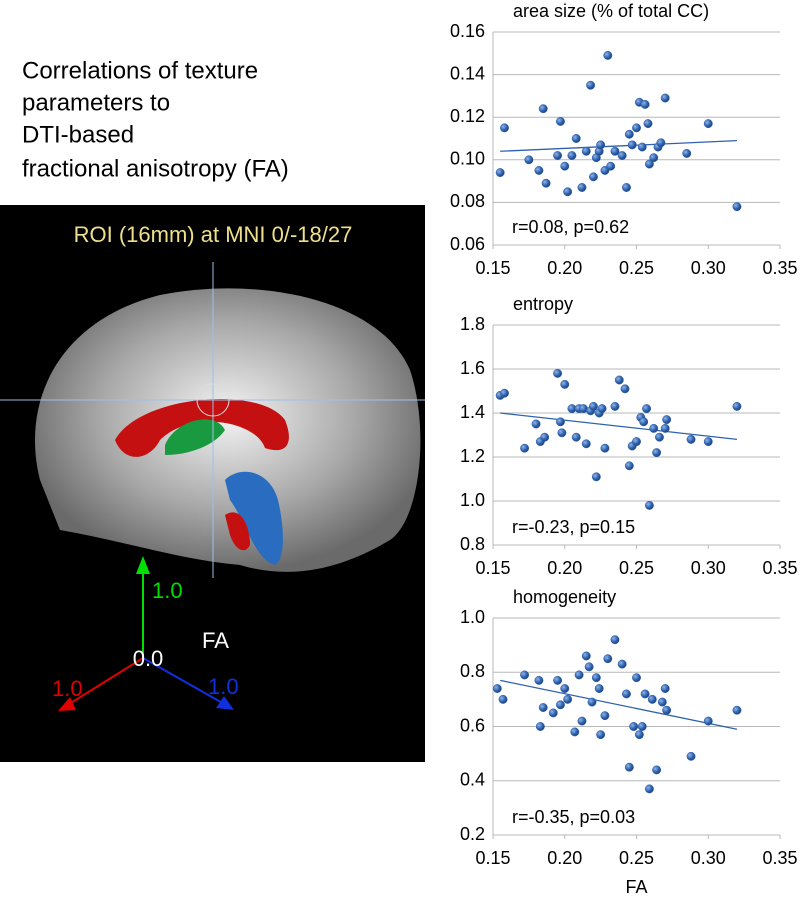 The height and width of the screenshot is (901, 800). Describe the element at coordinates (467, 159) in the screenshot. I see `y-tick-label: 0.10` at that location.